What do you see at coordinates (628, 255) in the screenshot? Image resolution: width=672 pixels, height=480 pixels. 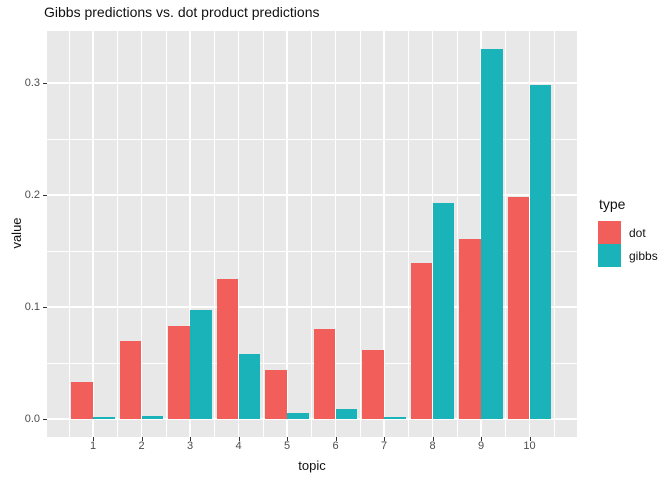 I see `legend-key-gibbs: gibbs` at bounding box center [628, 255].